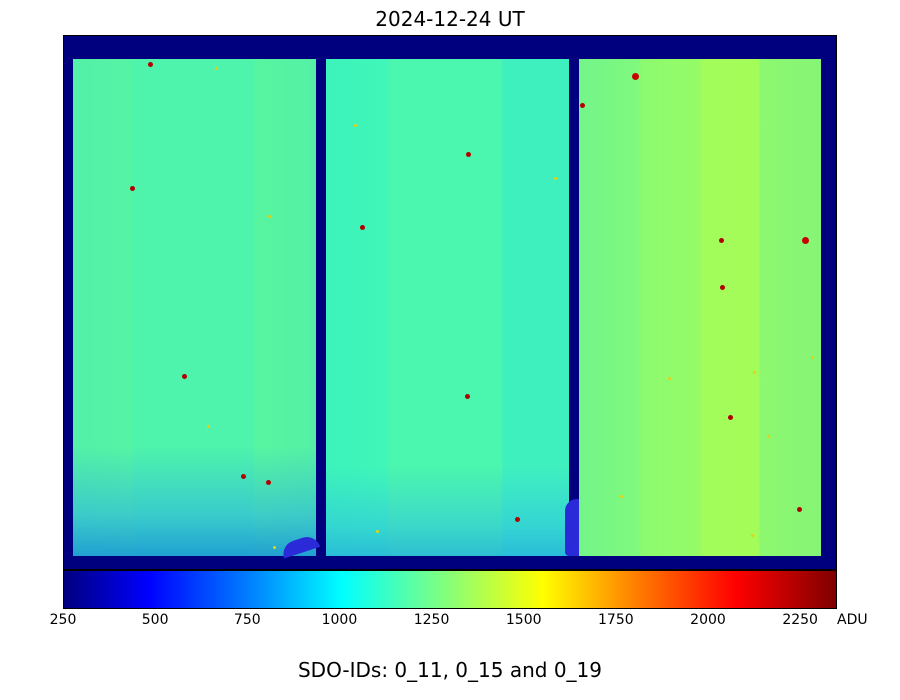 The height and width of the screenshot is (700, 900). What do you see at coordinates (449, 670) in the screenshot?
I see `sdo-ids-caption: SDO-IDs: 0_11, 0_15 and 0_19` at bounding box center [449, 670].